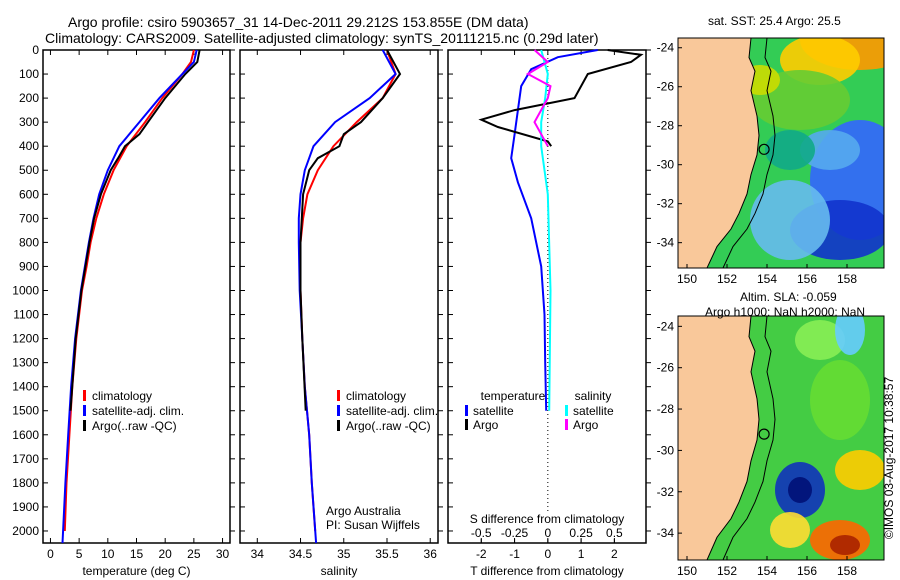  I want to click on y-tick-label: 0, so click(35, 50).